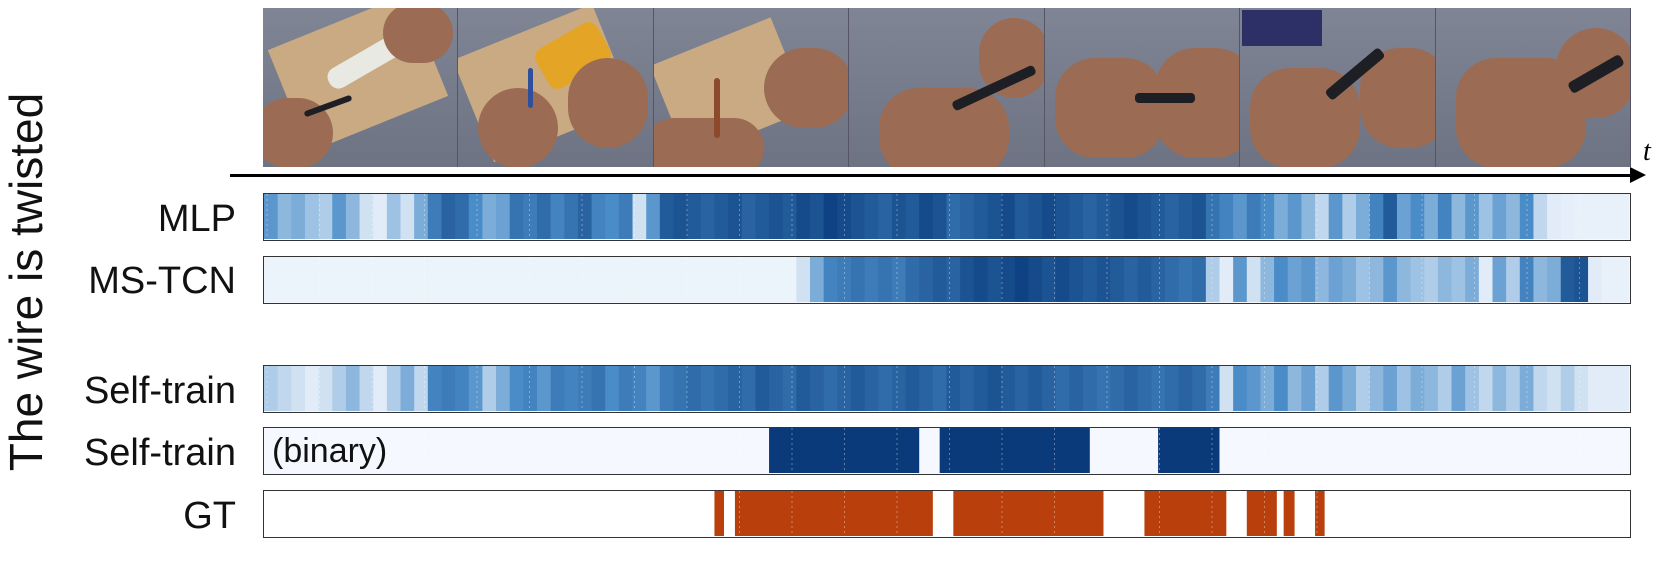 Image resolution: width=1661 pixels, height=565 pixels. Describe the element at coordinates (330, 451) in the screenshot. I see `binary-note: (binary)` at that location.